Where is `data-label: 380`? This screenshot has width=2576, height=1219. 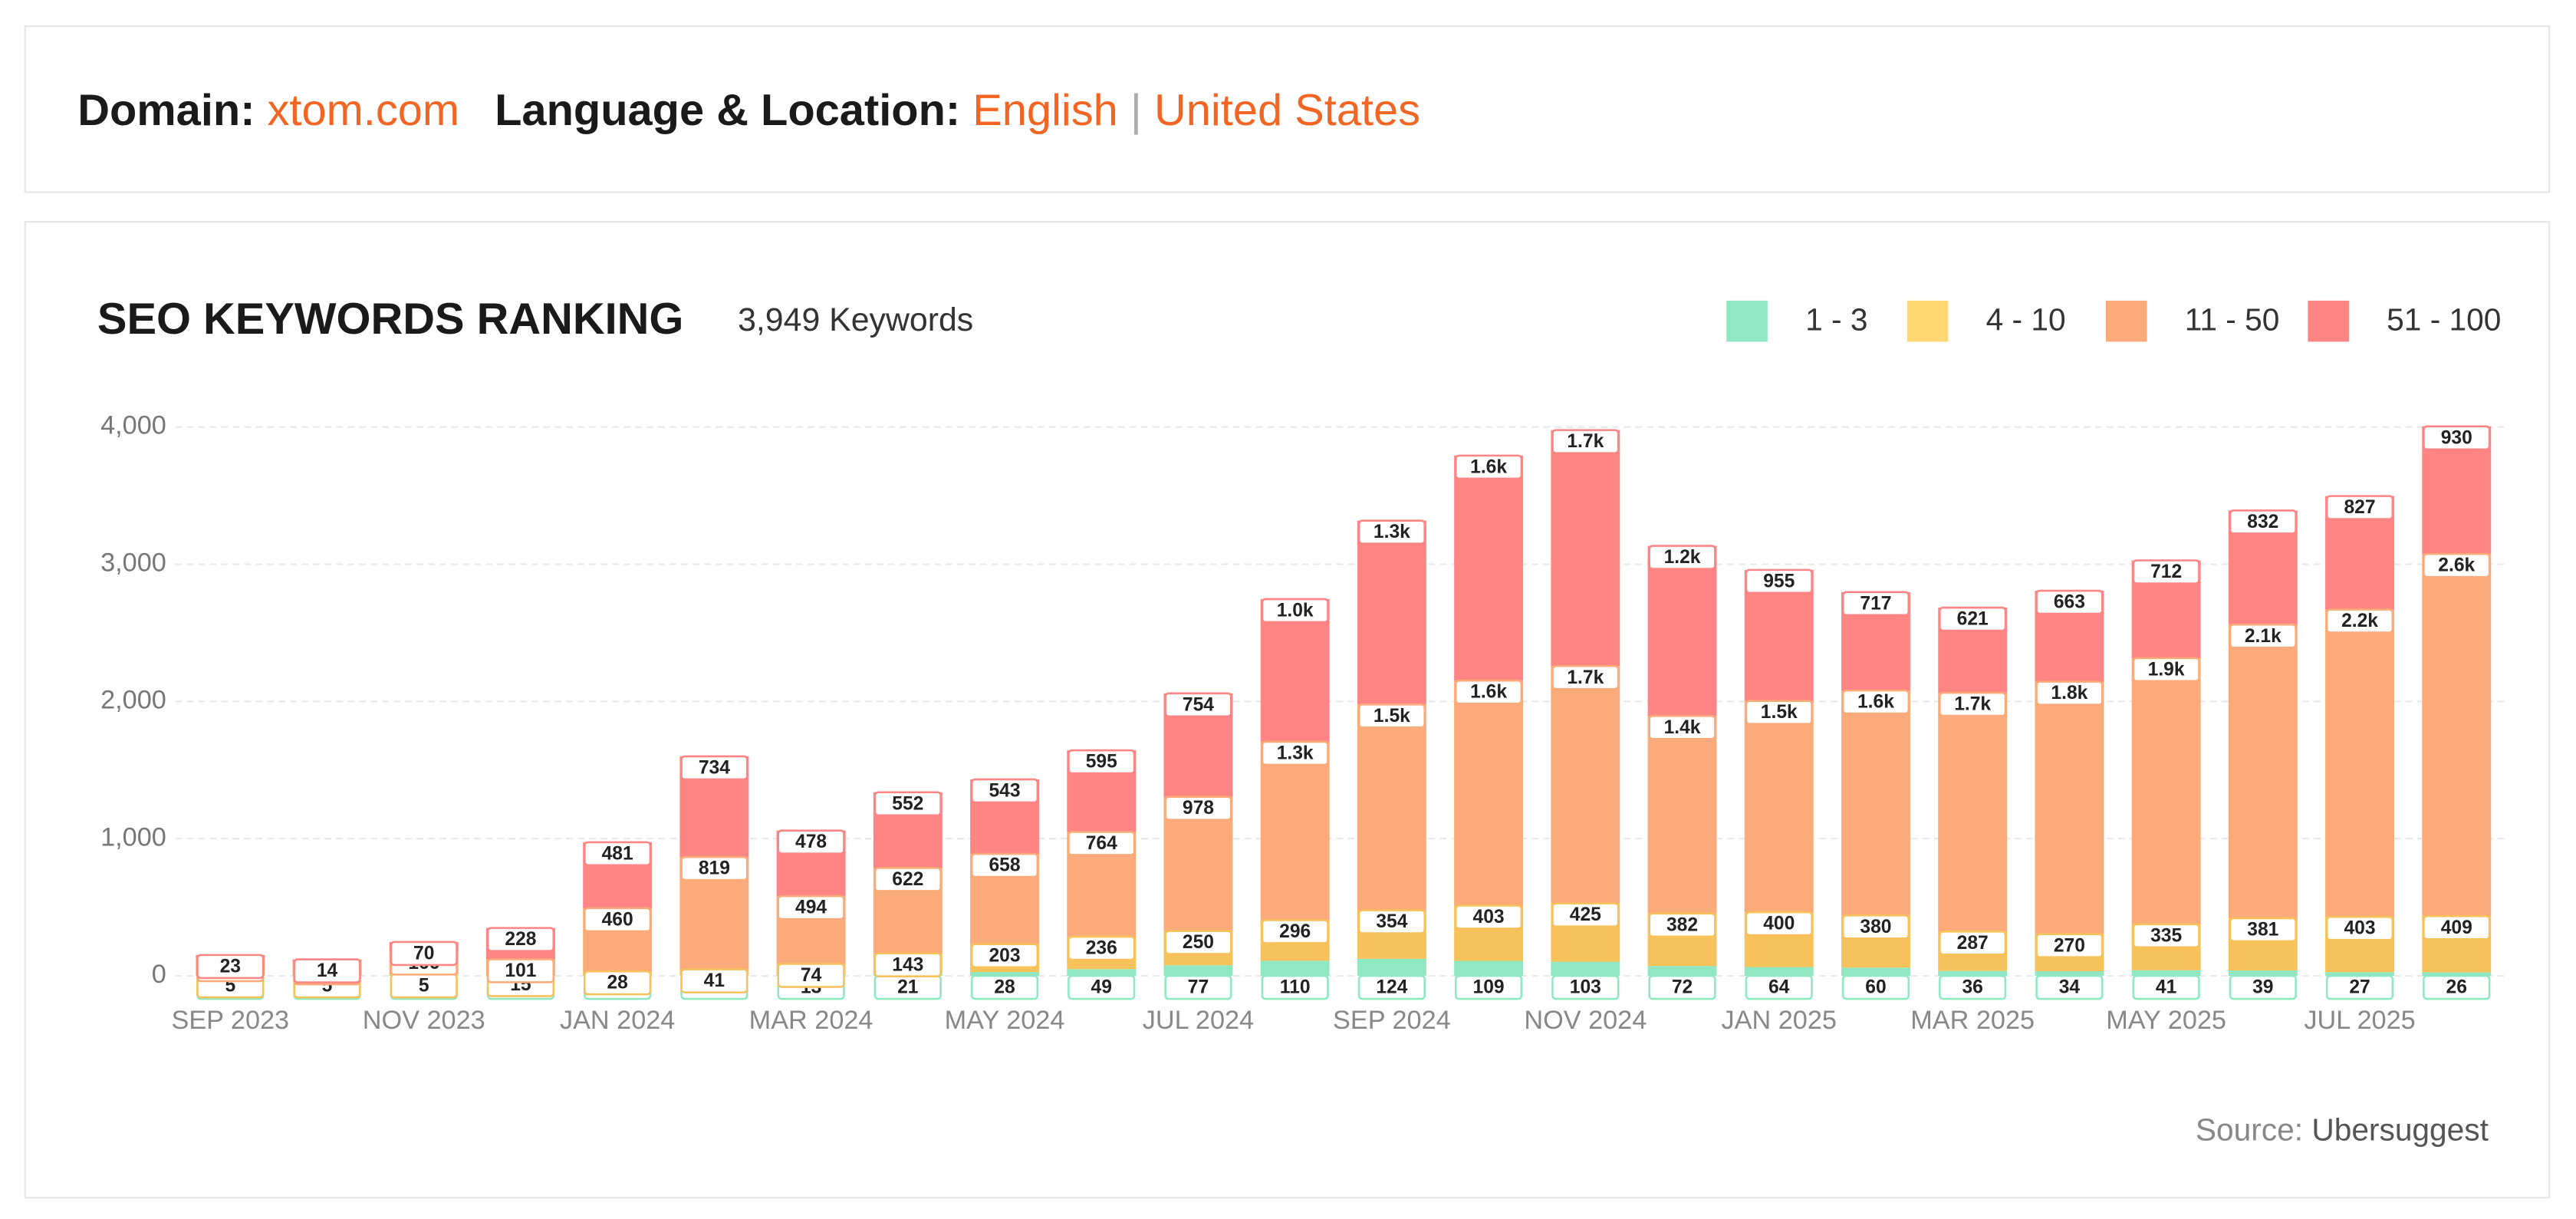 data-label: 380 is located at coordinates (1875, 927).